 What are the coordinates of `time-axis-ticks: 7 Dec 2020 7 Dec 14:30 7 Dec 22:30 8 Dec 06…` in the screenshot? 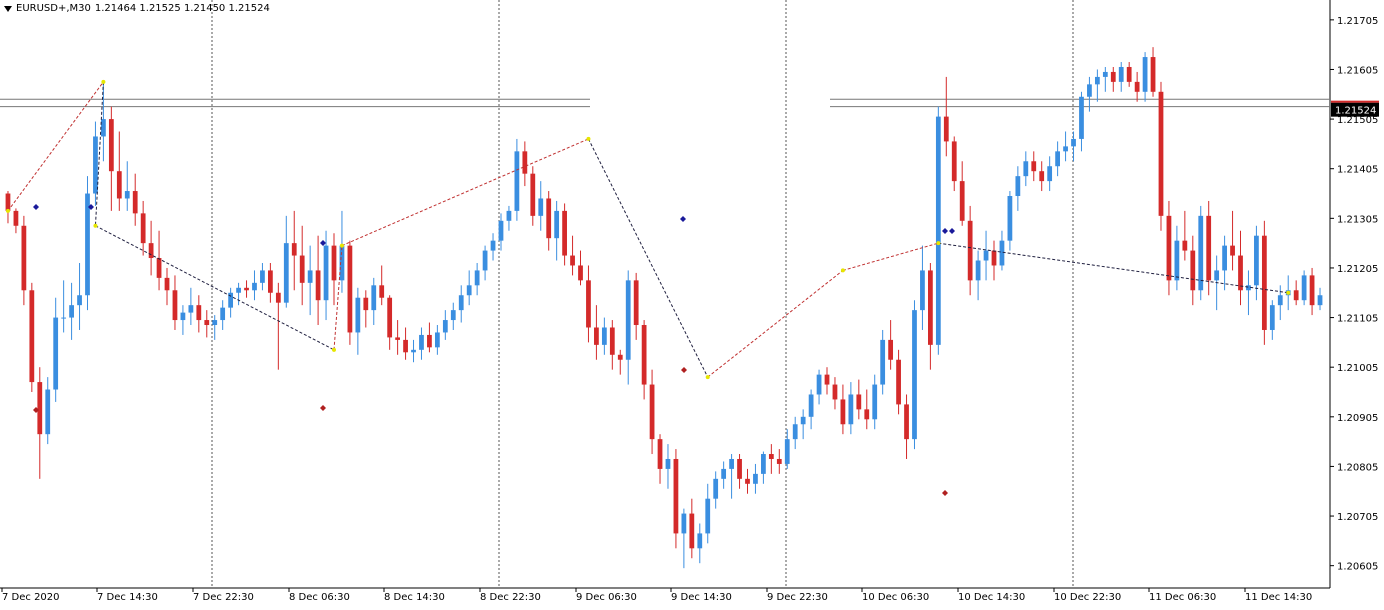 It's located at (656, 595).